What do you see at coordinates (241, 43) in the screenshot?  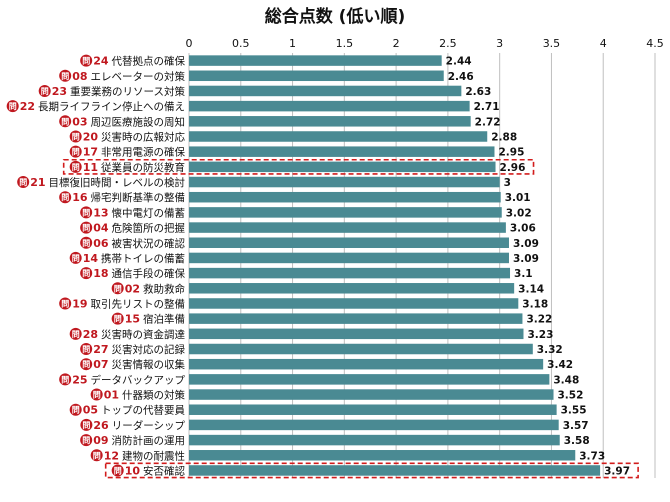 I see `x-tick-label: 0.5` at bounding box center [241, 43].